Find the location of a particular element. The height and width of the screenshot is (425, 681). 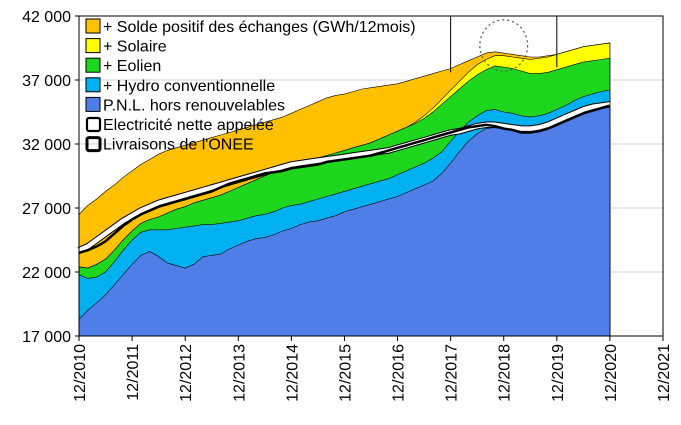

legend-label-5: Electricité nette appelée is located at coordinates (188, 125).